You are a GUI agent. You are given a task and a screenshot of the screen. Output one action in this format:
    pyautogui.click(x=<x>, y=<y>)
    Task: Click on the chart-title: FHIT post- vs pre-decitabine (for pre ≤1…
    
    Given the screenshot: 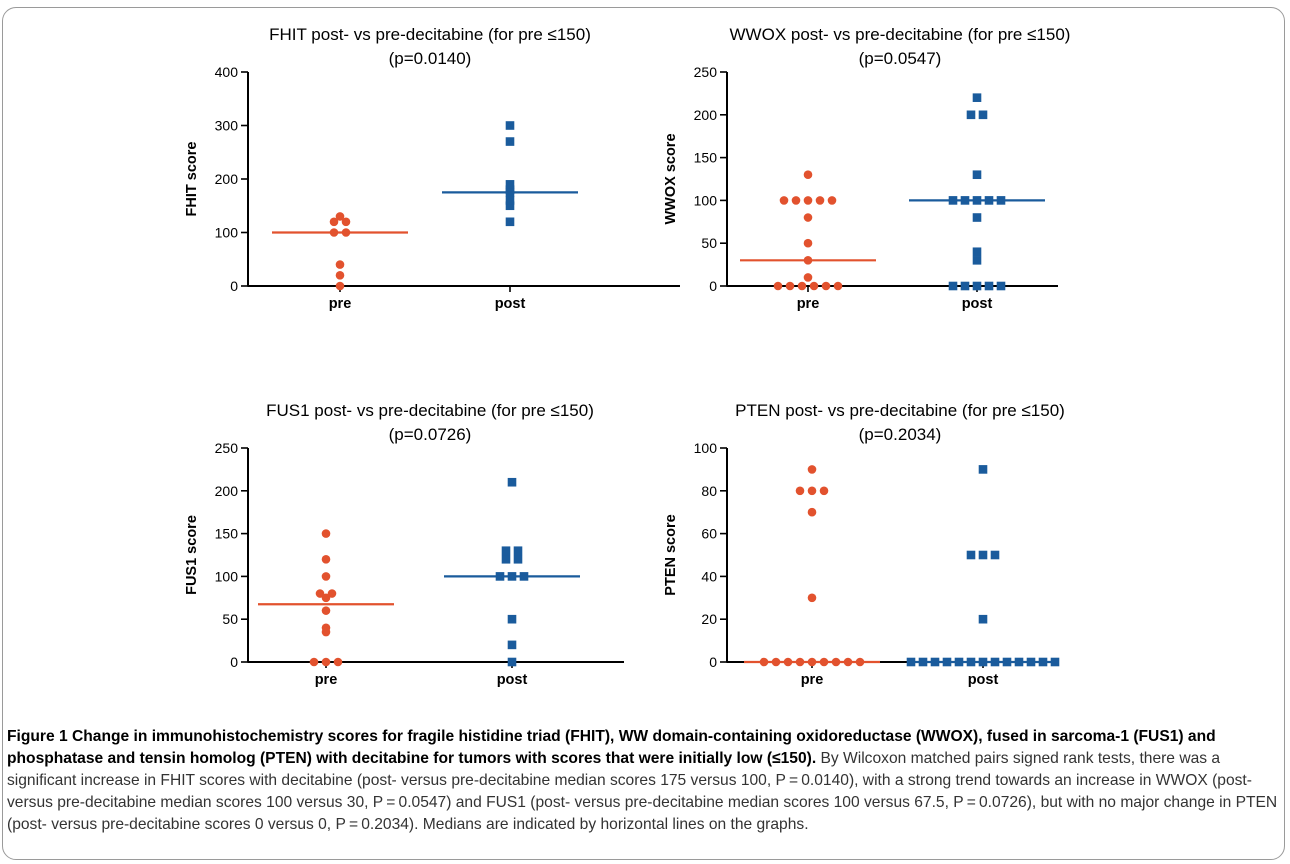 What is the action you would take?
    pyautogui.click(x=430, y=34)
    